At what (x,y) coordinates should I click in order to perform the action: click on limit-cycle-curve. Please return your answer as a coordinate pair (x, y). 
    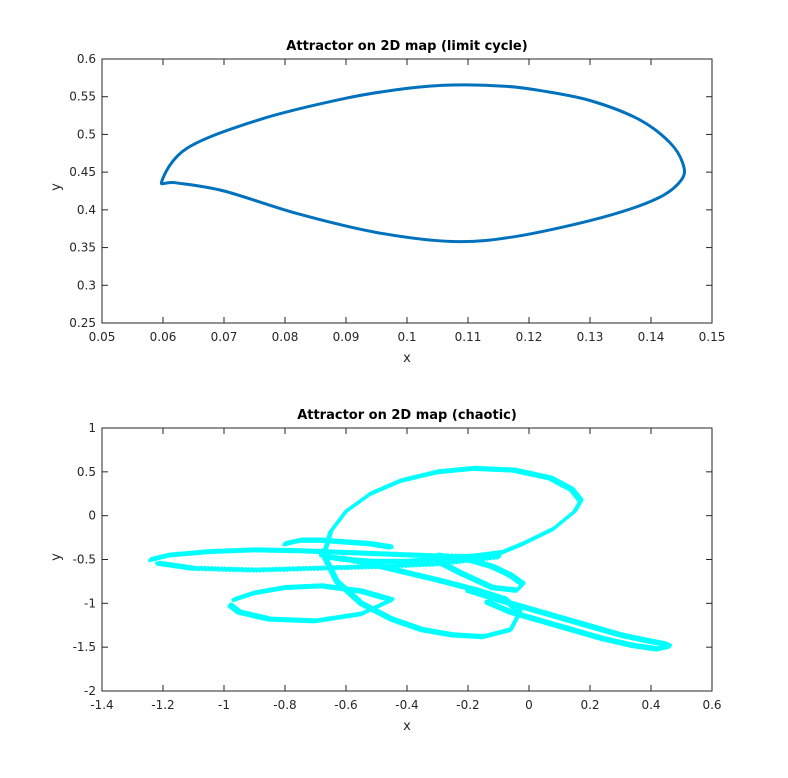
    Looking at the image, I should click on (422, 163).